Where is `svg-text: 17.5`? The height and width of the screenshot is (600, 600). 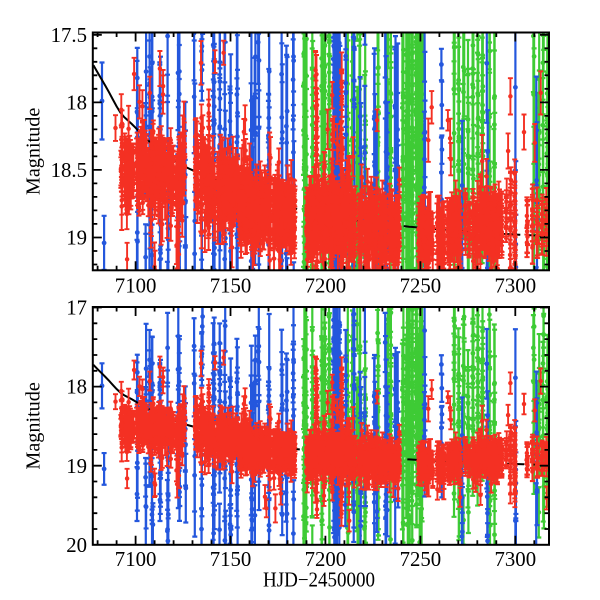 svg-text: 17.5 is located at coordinates (69, 35).